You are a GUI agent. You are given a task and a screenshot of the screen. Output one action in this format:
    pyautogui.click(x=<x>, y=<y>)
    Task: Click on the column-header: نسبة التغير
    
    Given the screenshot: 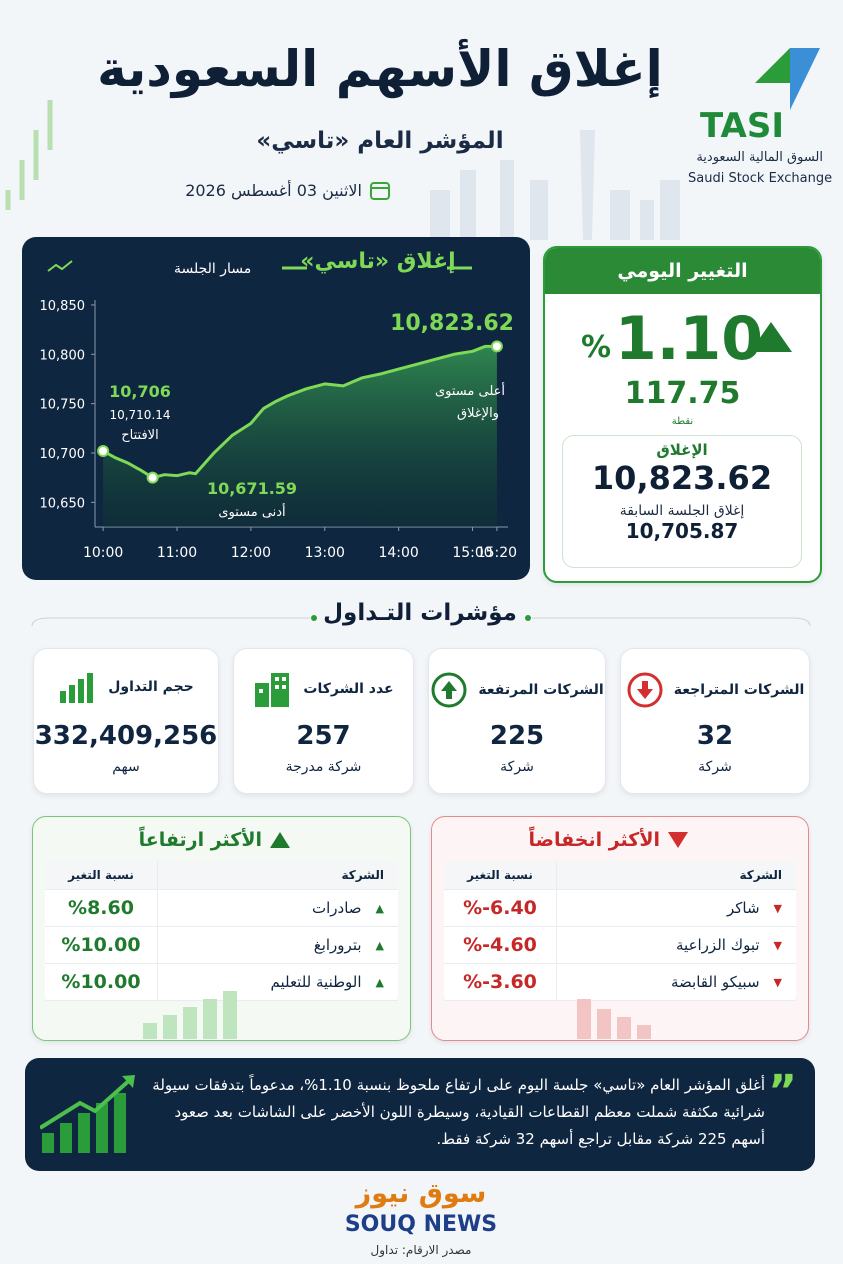 What is the action you would take?
    pyautogui.click(x=101, y=875)
    